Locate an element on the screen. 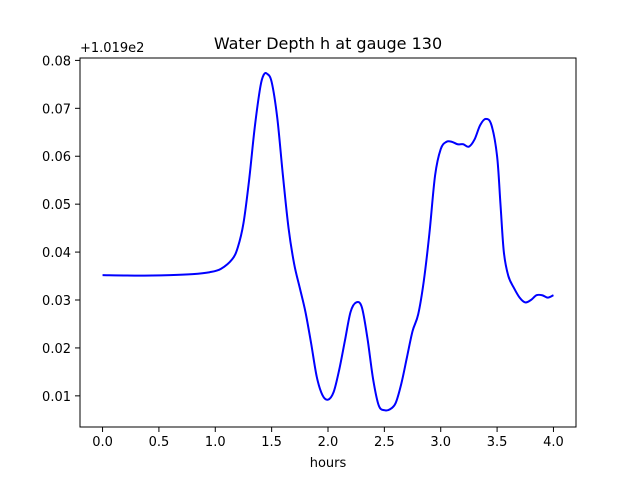  chart-title: Water Depth h at gauge 130 is located at coordinates (328, 43).